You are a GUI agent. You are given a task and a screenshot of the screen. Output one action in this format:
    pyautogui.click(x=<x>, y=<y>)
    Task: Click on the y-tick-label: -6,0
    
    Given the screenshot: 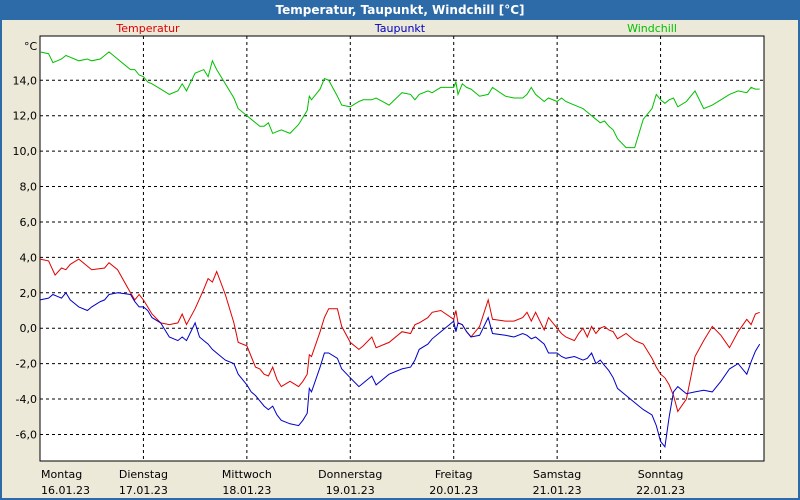 What is the action you would take?
    pyautogui.click(x=26, y=434)
    